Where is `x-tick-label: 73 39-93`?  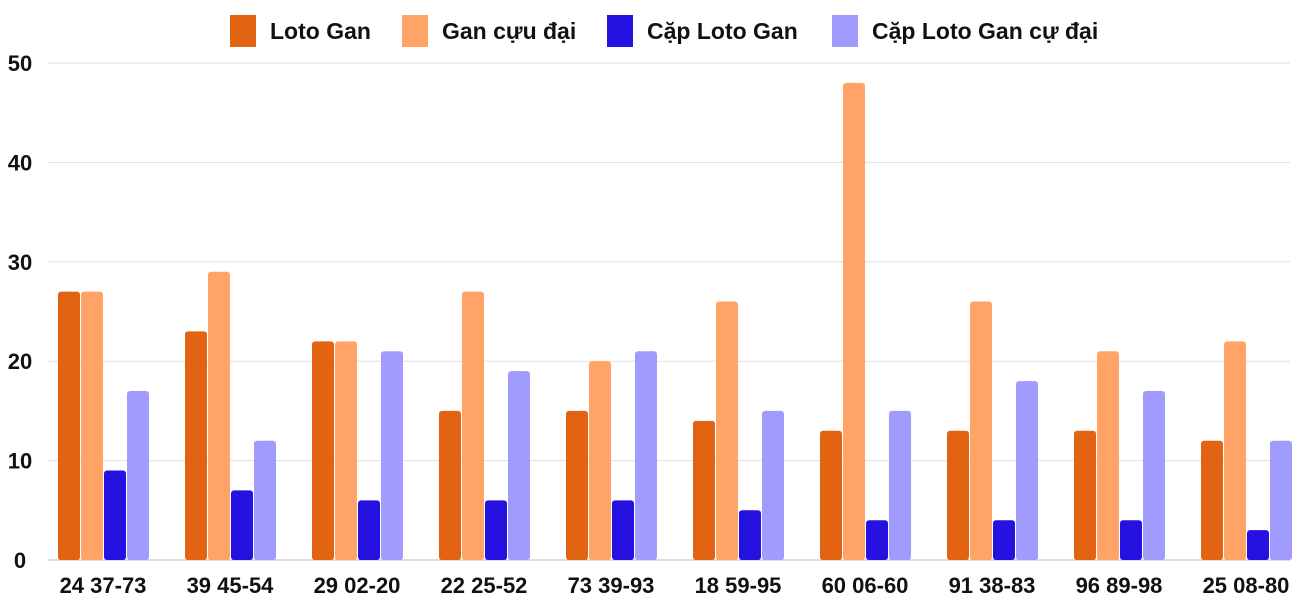 x-tick-label: 73 39-93 is located at coordinates (611, 585).